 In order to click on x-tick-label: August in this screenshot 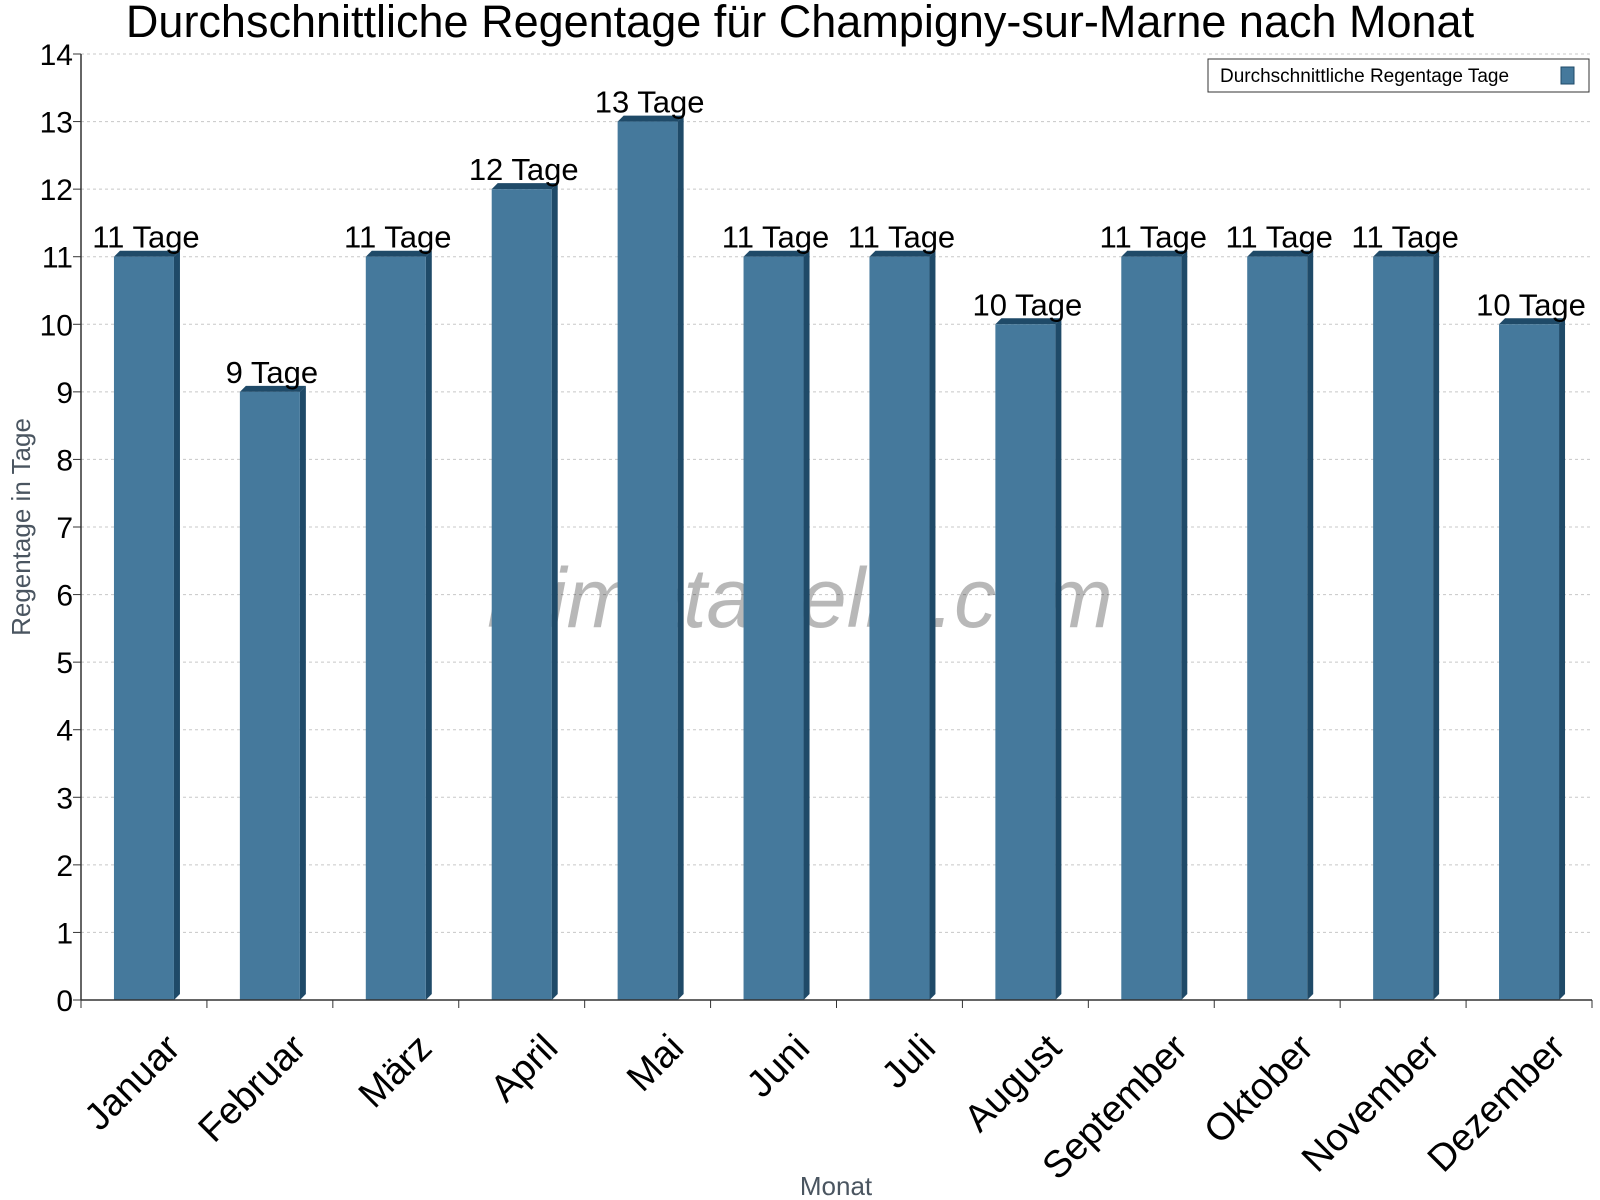, I will do `click(1014, 1084)`.